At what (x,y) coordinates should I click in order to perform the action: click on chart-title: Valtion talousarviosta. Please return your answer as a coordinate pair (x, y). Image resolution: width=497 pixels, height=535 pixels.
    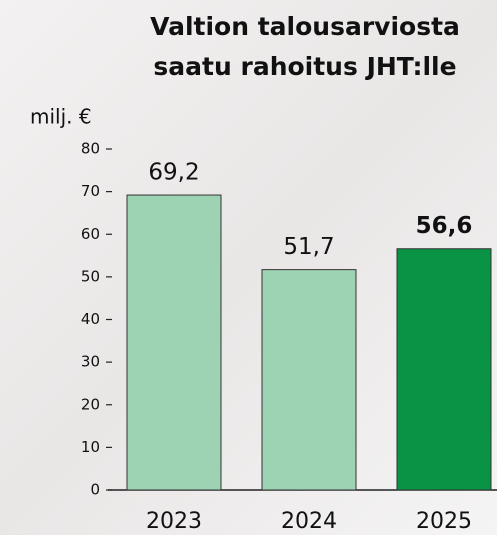
    Looking at the image, I should click on (305, 26).